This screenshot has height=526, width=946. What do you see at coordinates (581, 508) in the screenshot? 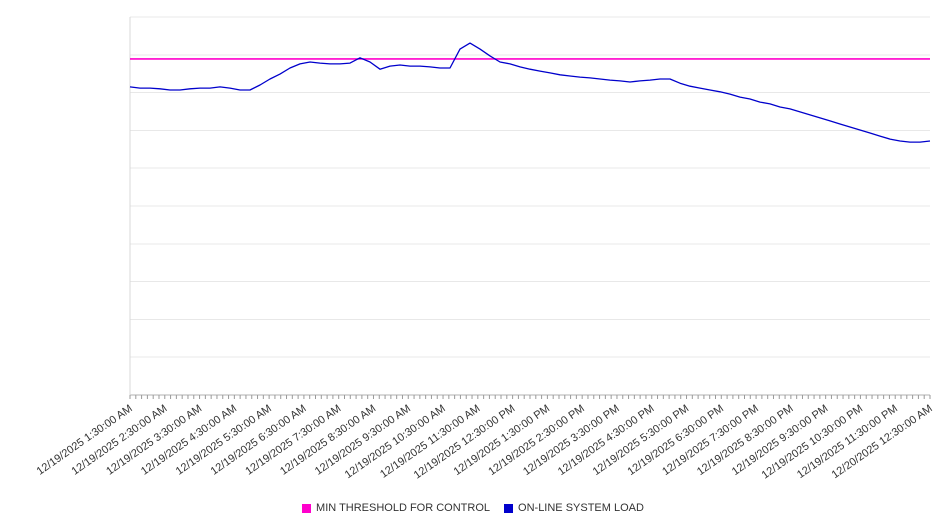
I see `legend-label-system-load: ON-LINE SYSTEM LOAD` at bounding box center [581, 508].